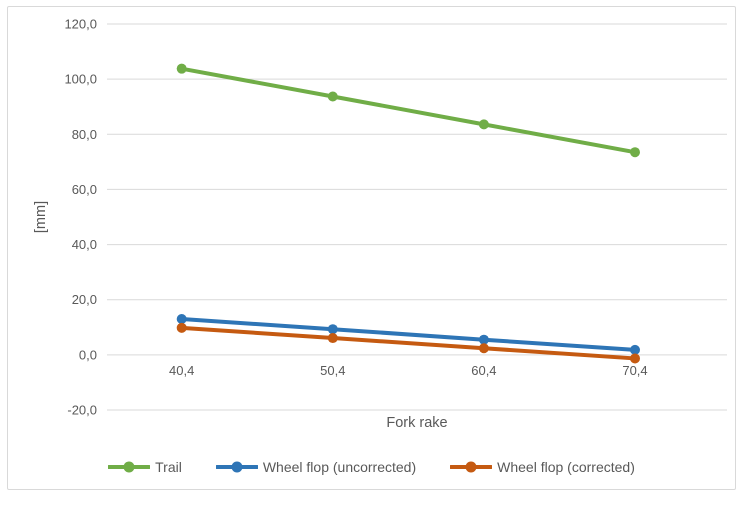  Describe the element at coordinates (84, 134) in the screenshot. I see `y-tick-label: 80,0` at that location.